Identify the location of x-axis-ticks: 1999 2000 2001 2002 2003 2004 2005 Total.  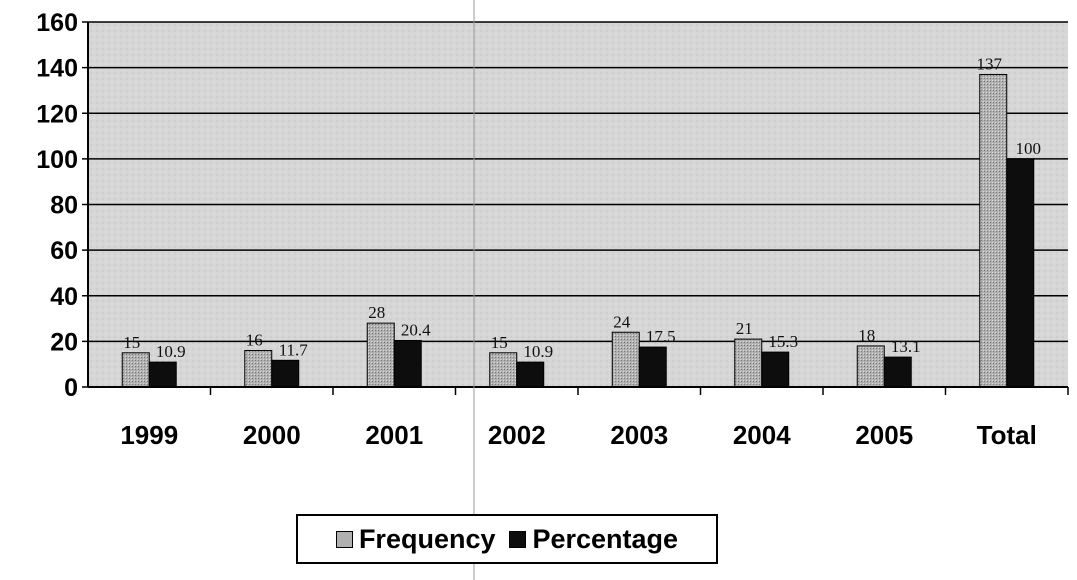
(594, 418).